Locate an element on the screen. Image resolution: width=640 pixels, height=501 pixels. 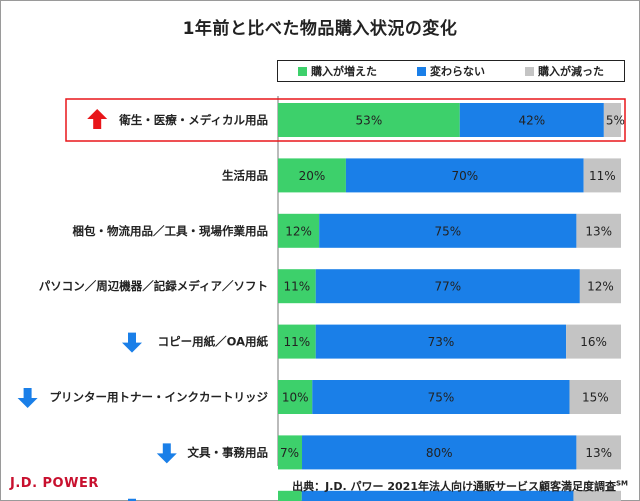
value-label-row-6-series-1: 10% is located at coordinates (295, 398).